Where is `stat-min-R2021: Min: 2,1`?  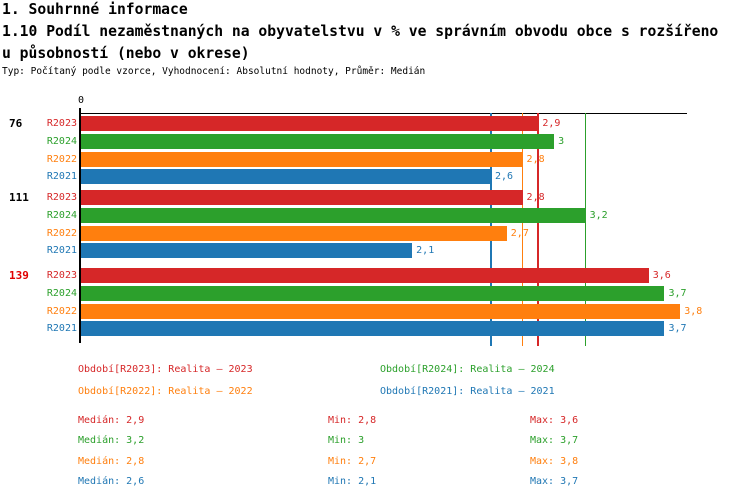 stat-min-R2021: Min: 2,1 is located at coordinates (352, 481).